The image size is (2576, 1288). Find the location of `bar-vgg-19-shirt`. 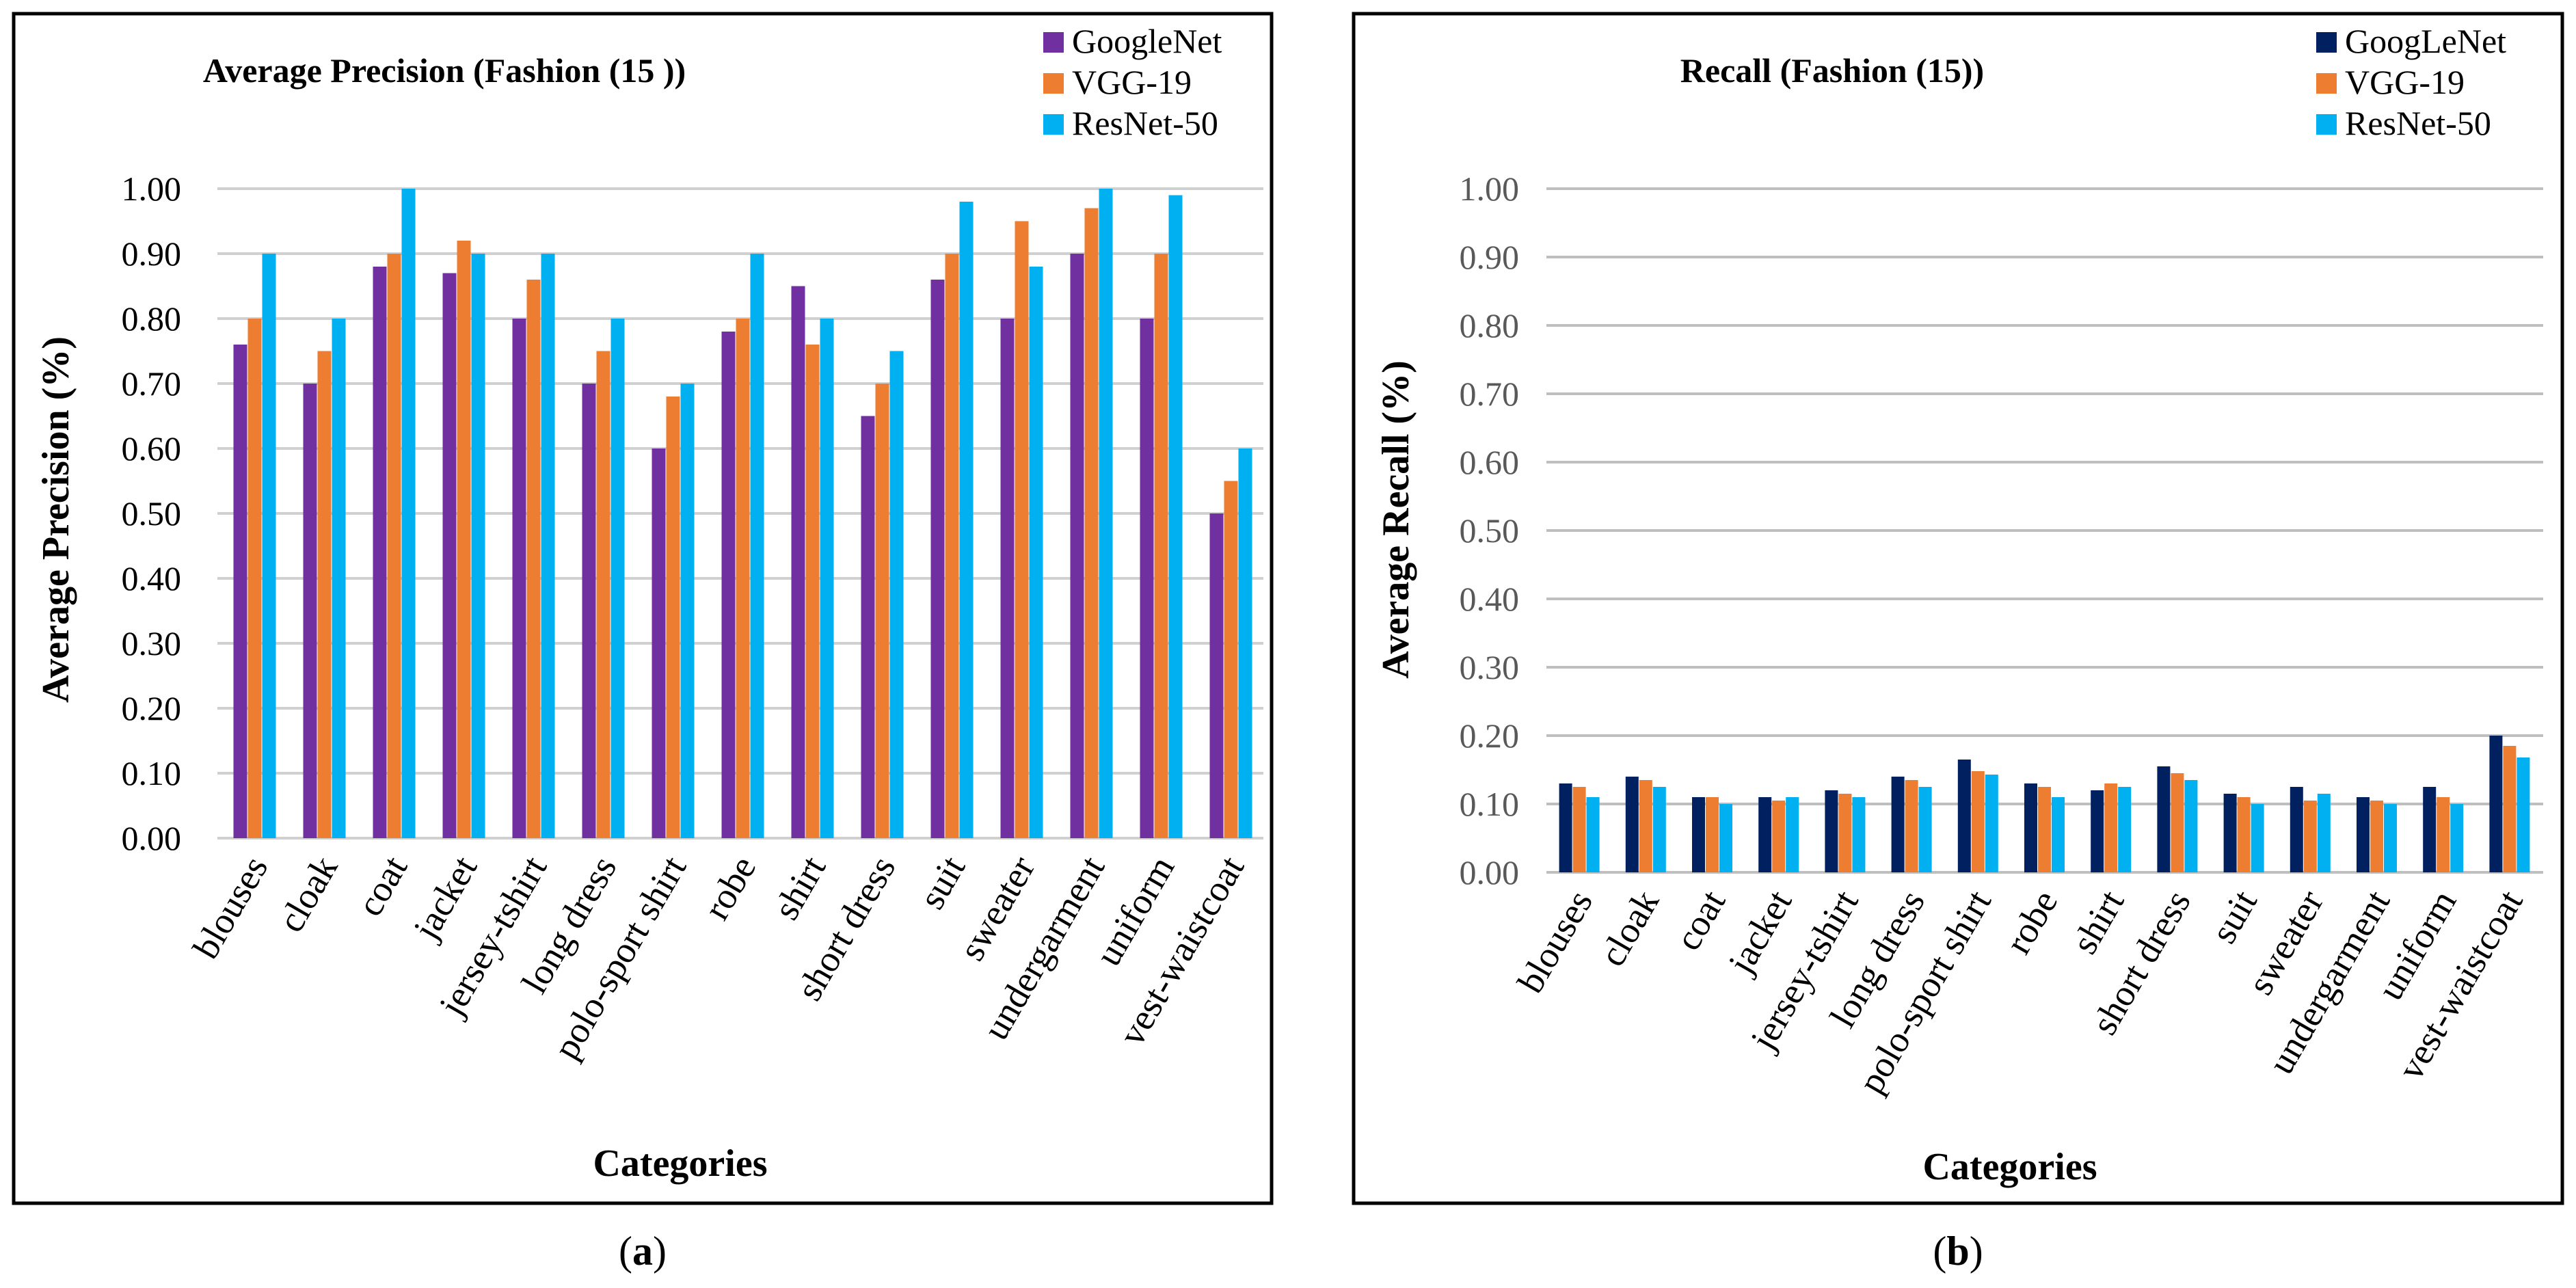

bar-vgg-19-shirt is located at coordinates (812, 591).